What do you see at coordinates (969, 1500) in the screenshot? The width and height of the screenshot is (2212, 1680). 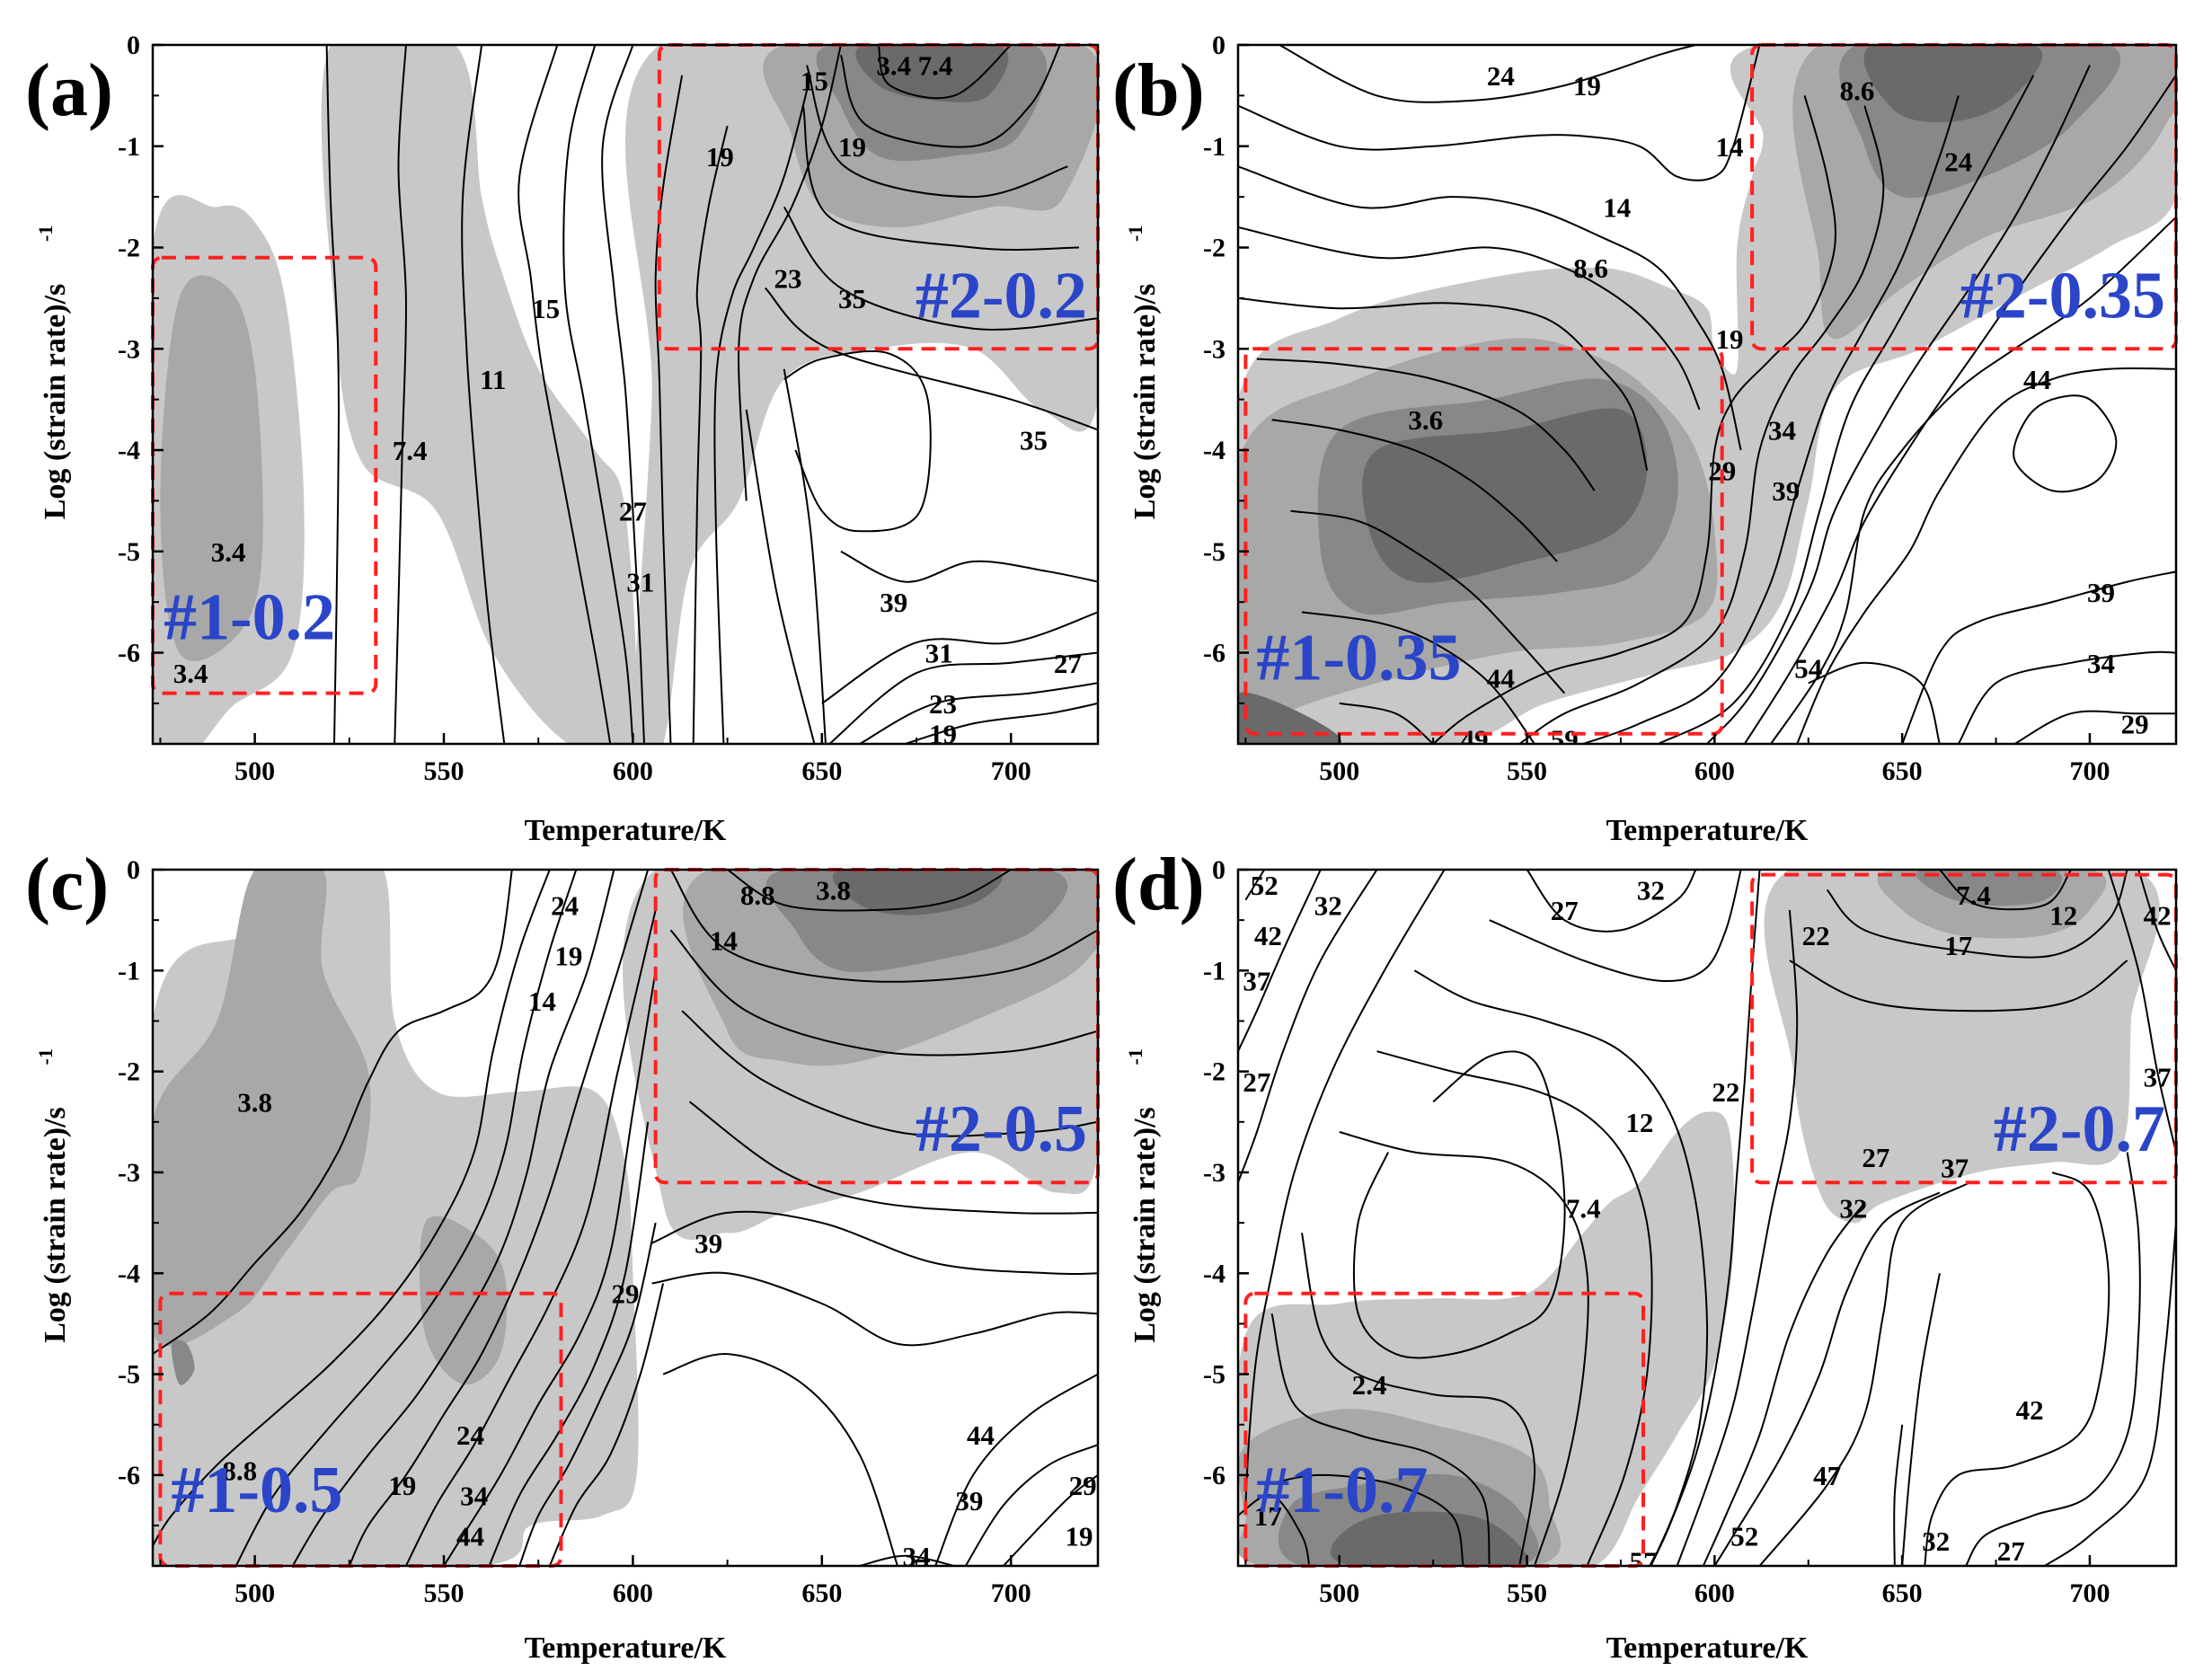 I see `contour-label: 39` at bounding box center [969, 1500].